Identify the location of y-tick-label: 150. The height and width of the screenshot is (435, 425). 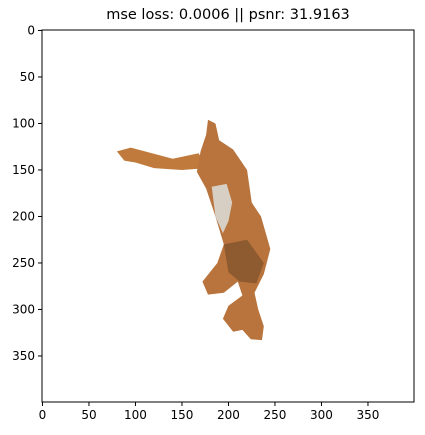
(23, 170).